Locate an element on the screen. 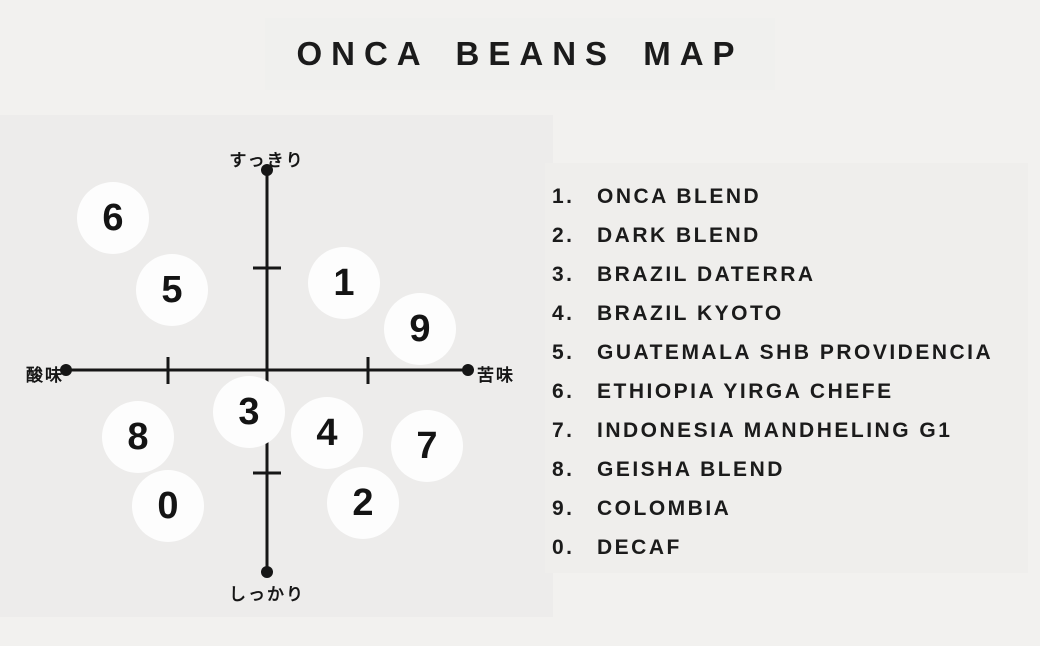 The height and width of the screenshot is (646, 1040). legend-item-number: 7. is located at coordinates (563, 430).